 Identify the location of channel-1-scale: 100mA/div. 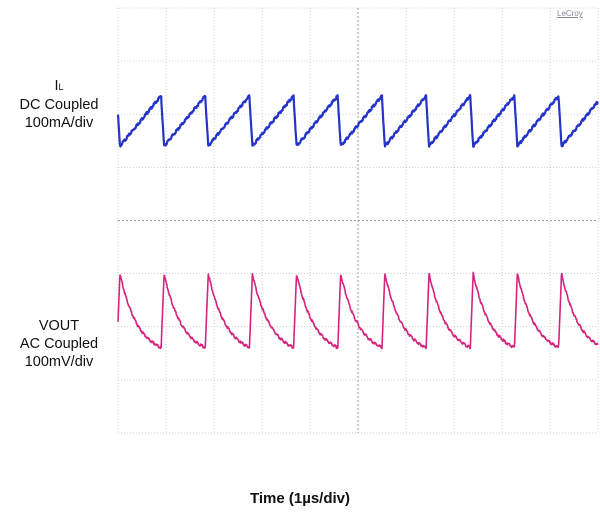
(59, 123).